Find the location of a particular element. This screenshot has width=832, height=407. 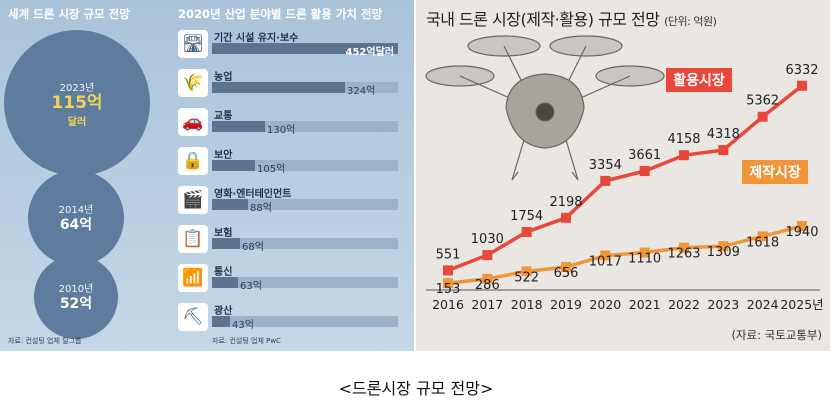

data-label: 153 is located at coordinates (448, 289).